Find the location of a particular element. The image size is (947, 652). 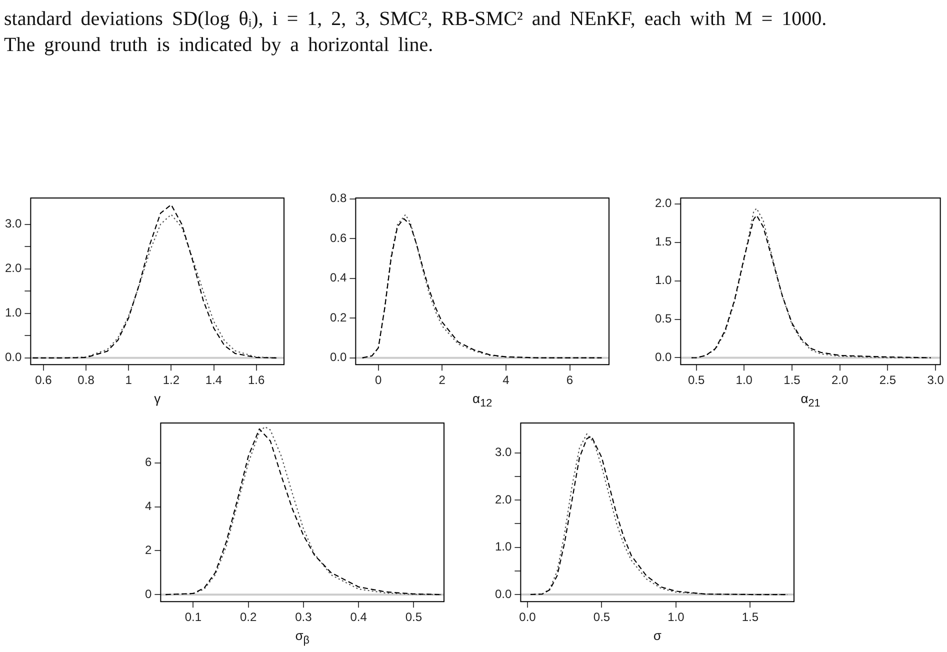

x-tick-label: 0.3 is located at coordinates (303, 617).